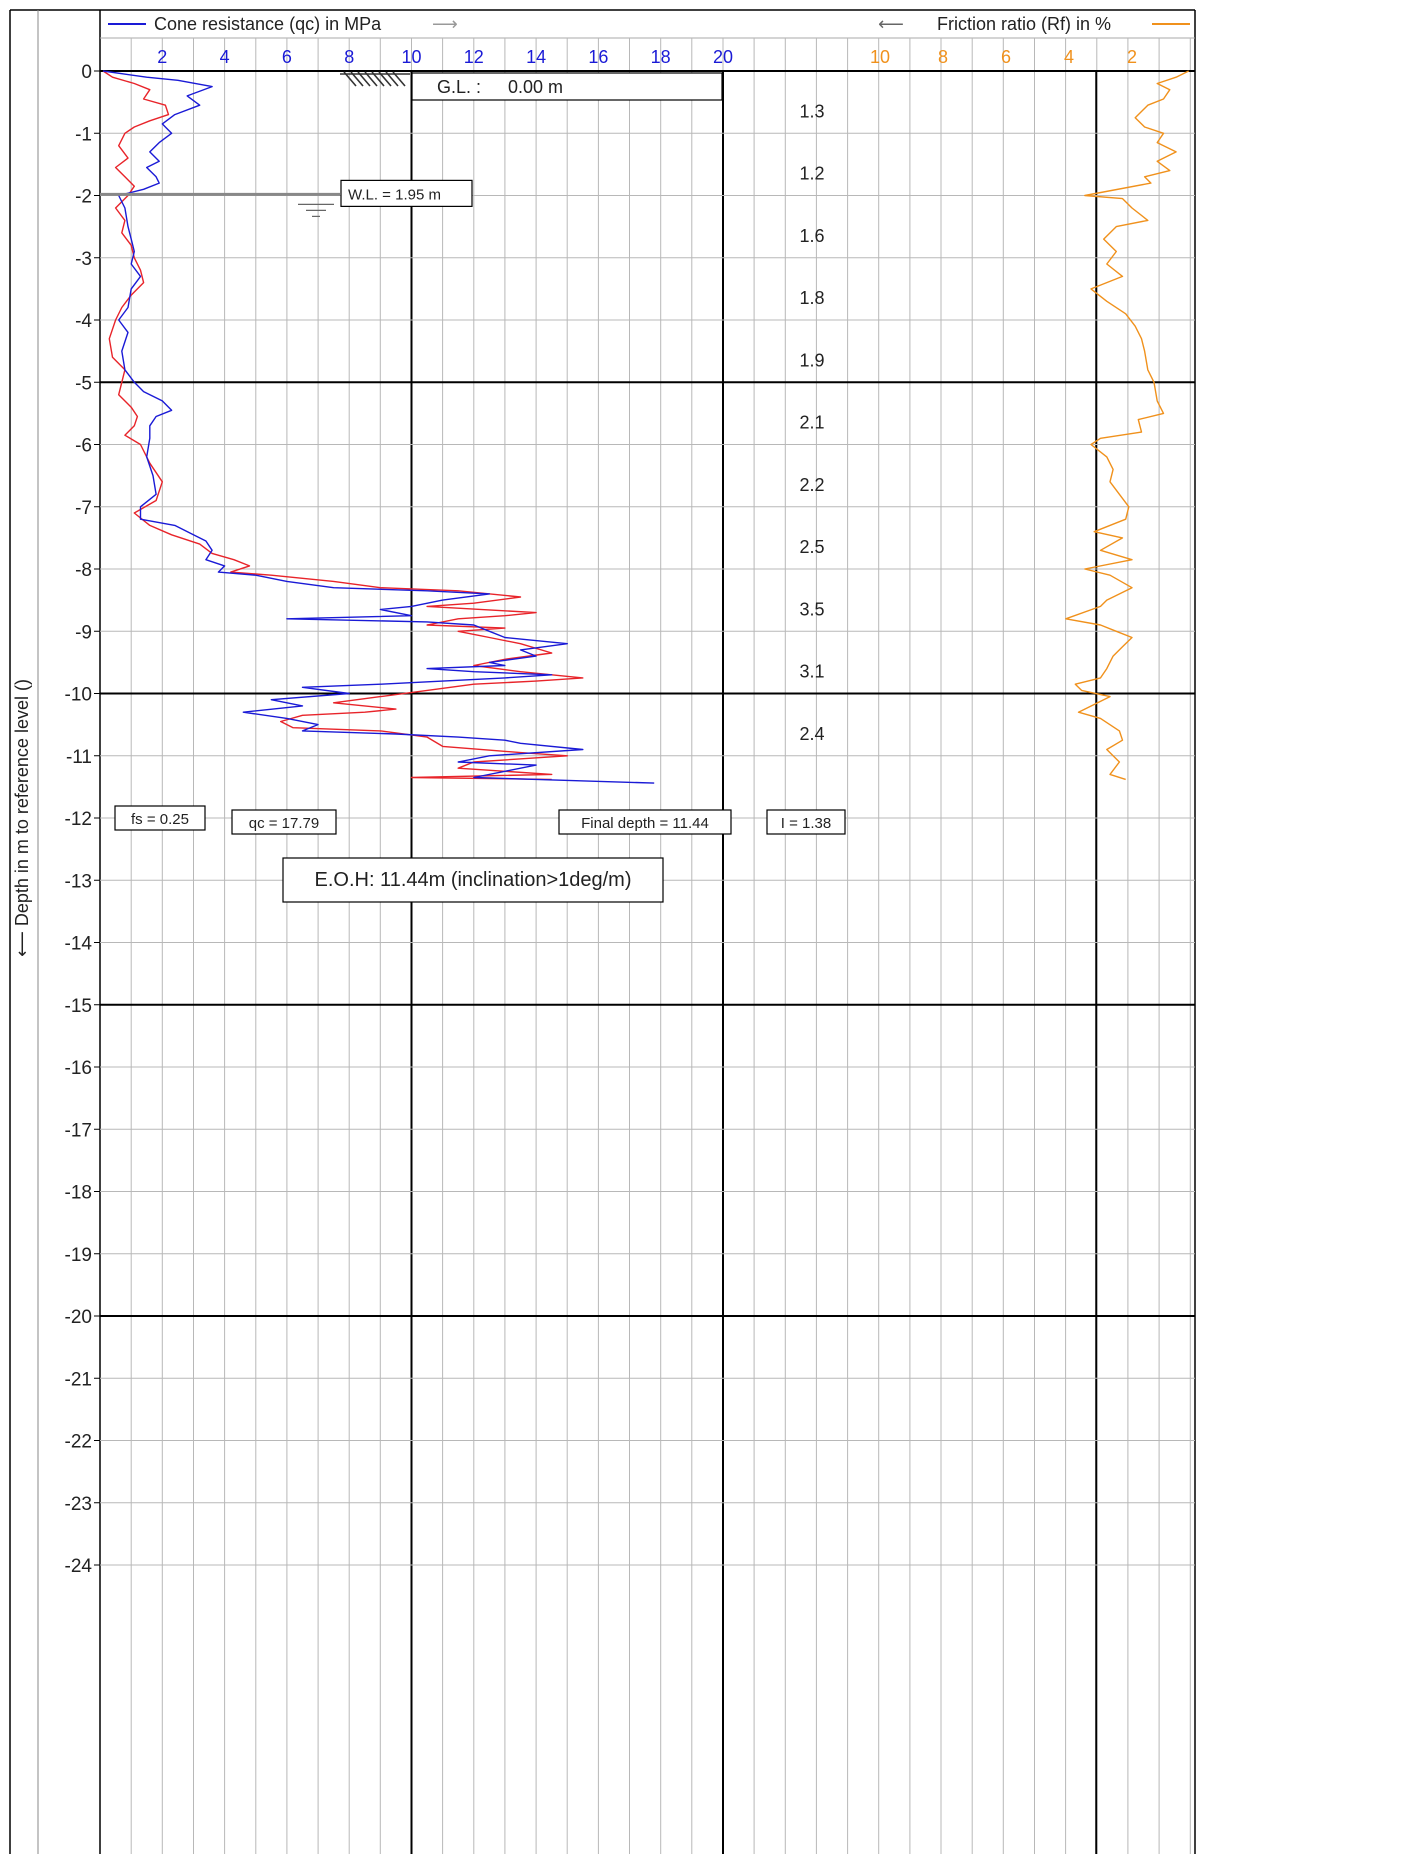 This screenshot has width=1415, height=1854. What do you see at coordinates (567, 86) in the screenshot?
I see `ground-level-box` at bounding box center [567, 86].